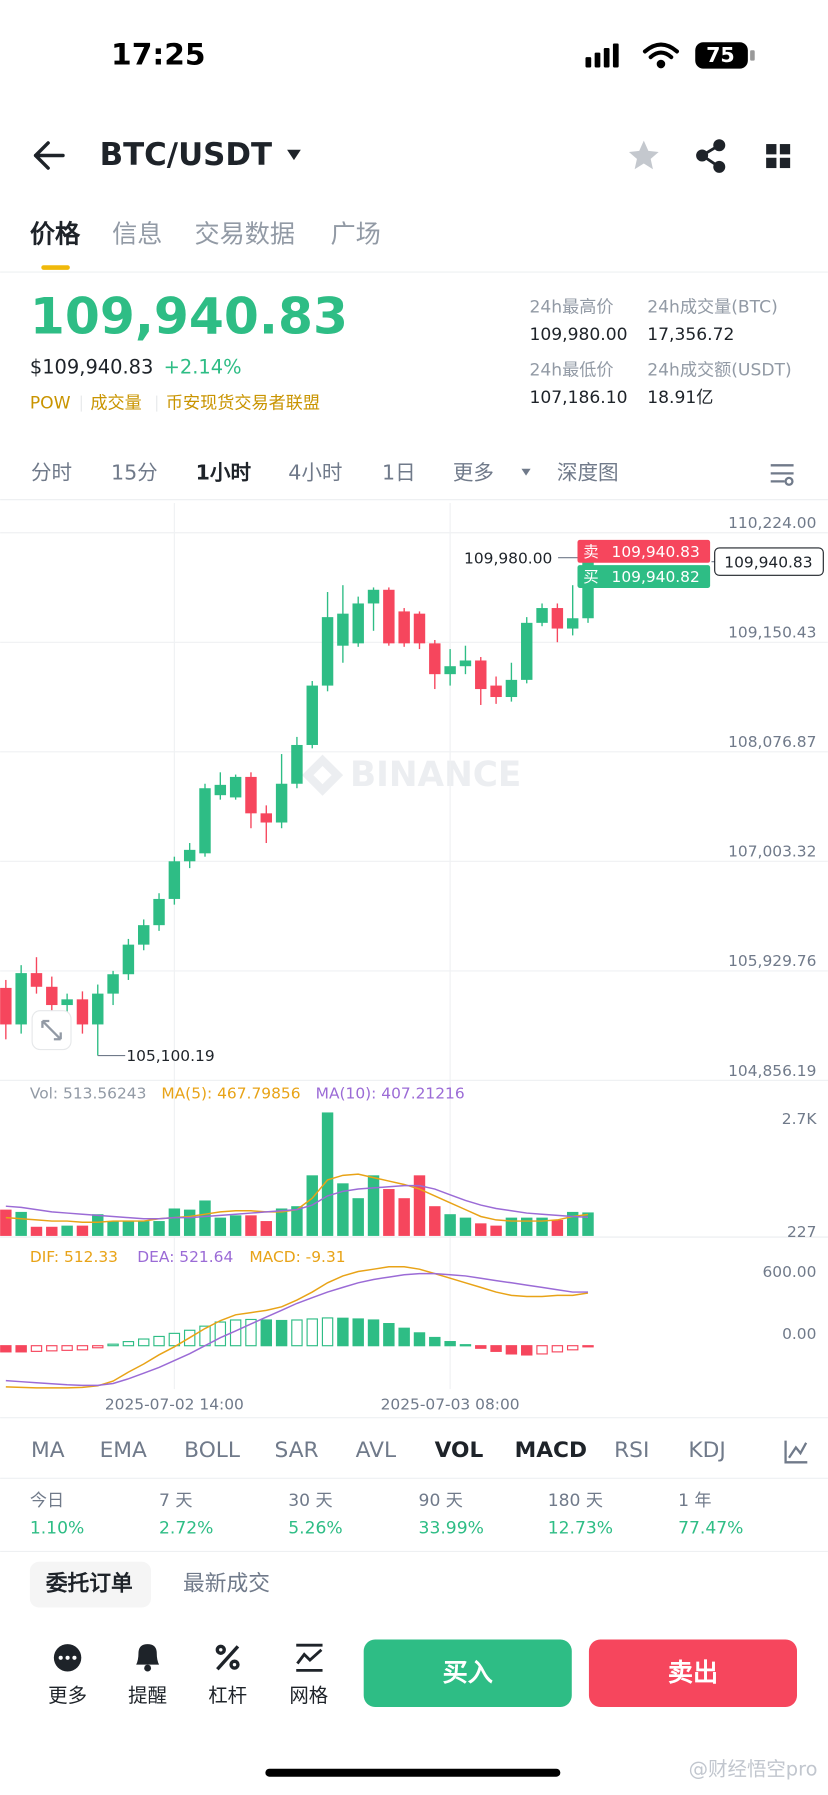 Image resolution: width=828 pixels, height=1795 pixels. Describe the element at coordinates (772, 633) in the screenshot. I see `y-tick-label: 109,150.43` at that location.